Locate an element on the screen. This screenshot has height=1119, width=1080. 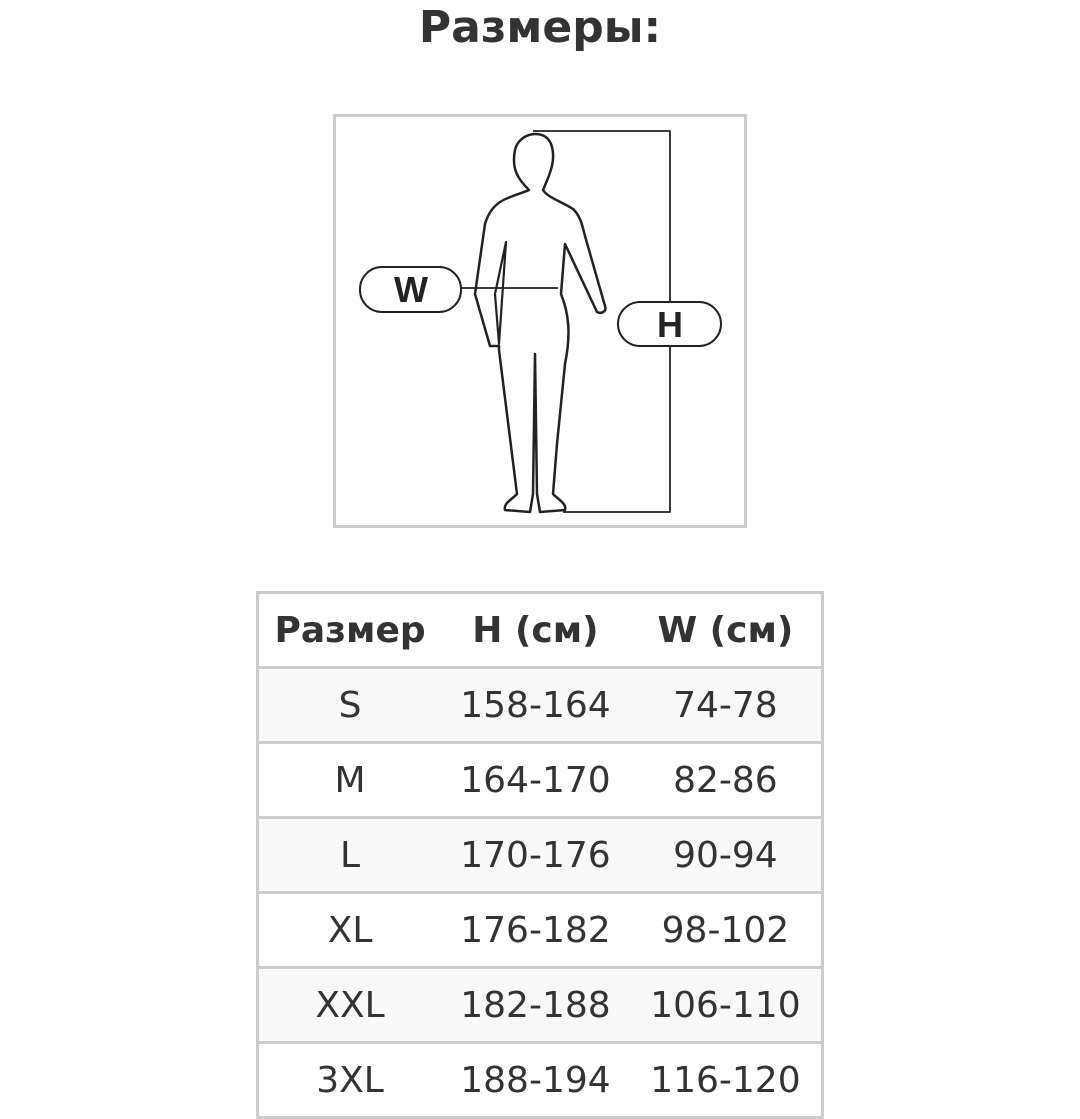
page-title: Размеры: is located at coordinates (540, 27).